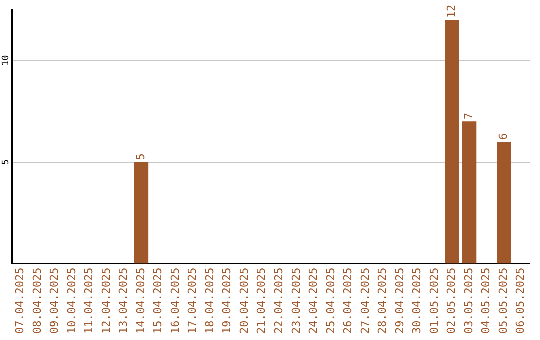 The width and height of the screenshot is (540, 340). What do you see at coordinates (261, 301) in the screenshot?
I see `x-tick-label: 21.04.2025` at bounding box center [261, 301].